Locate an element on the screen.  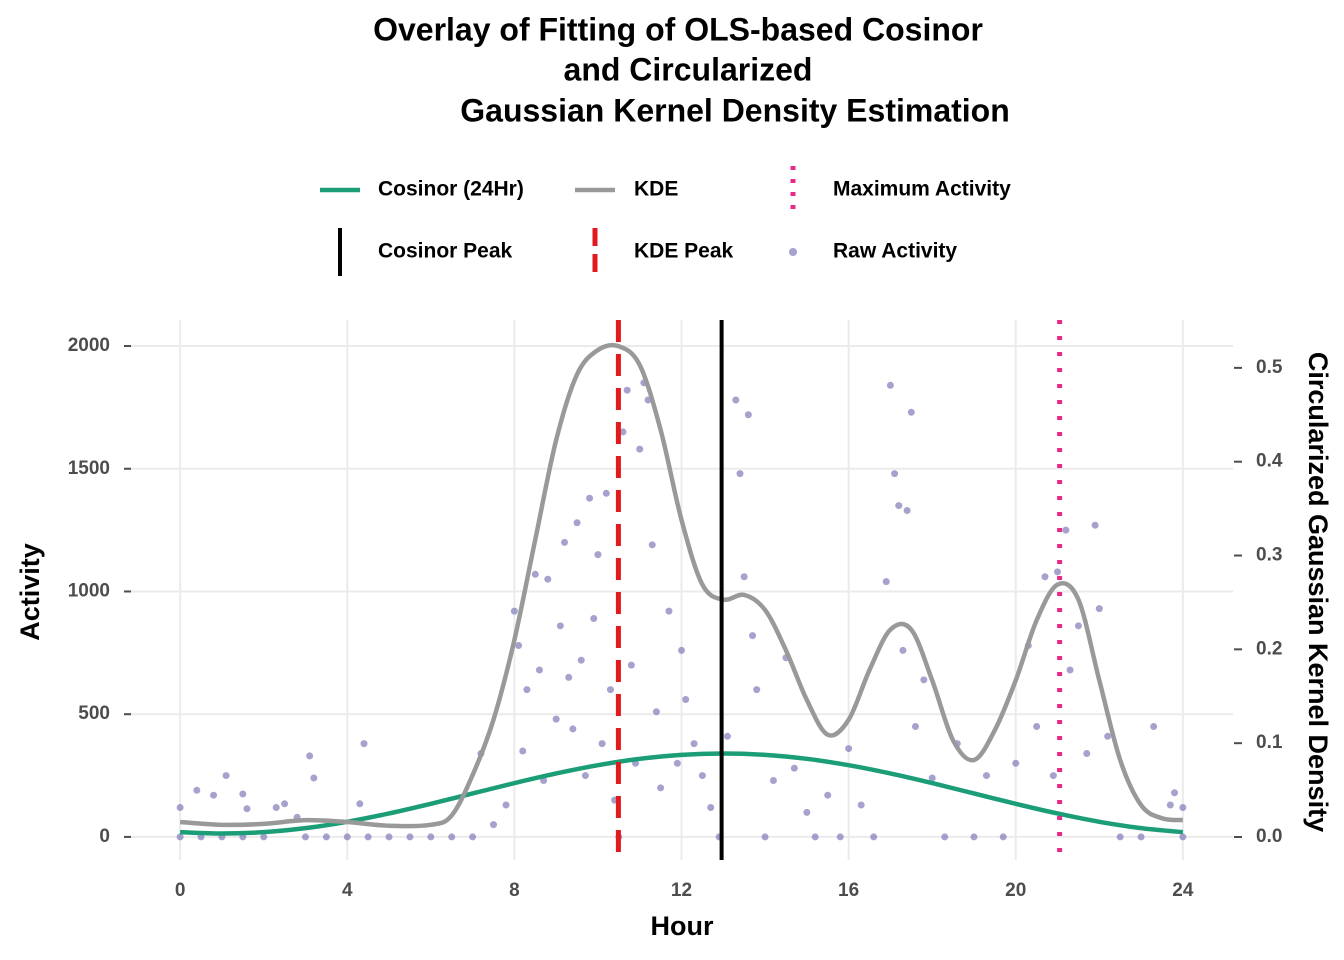
y2-tick-label: 0.1 is located at coordinates (1269, 742).